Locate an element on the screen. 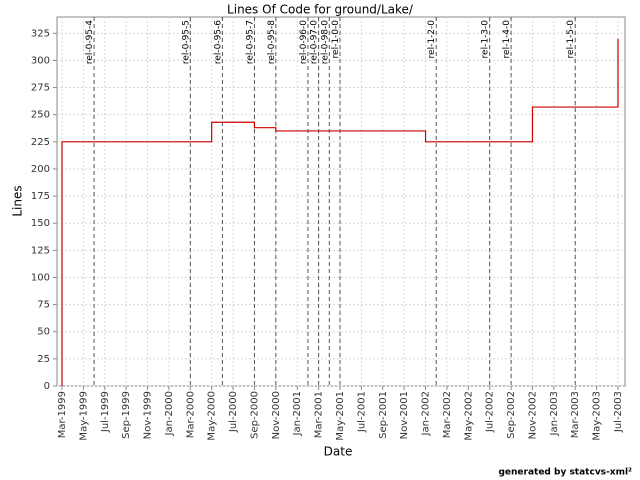  y-tick-label: 25 is located at coordinates (43, 359).